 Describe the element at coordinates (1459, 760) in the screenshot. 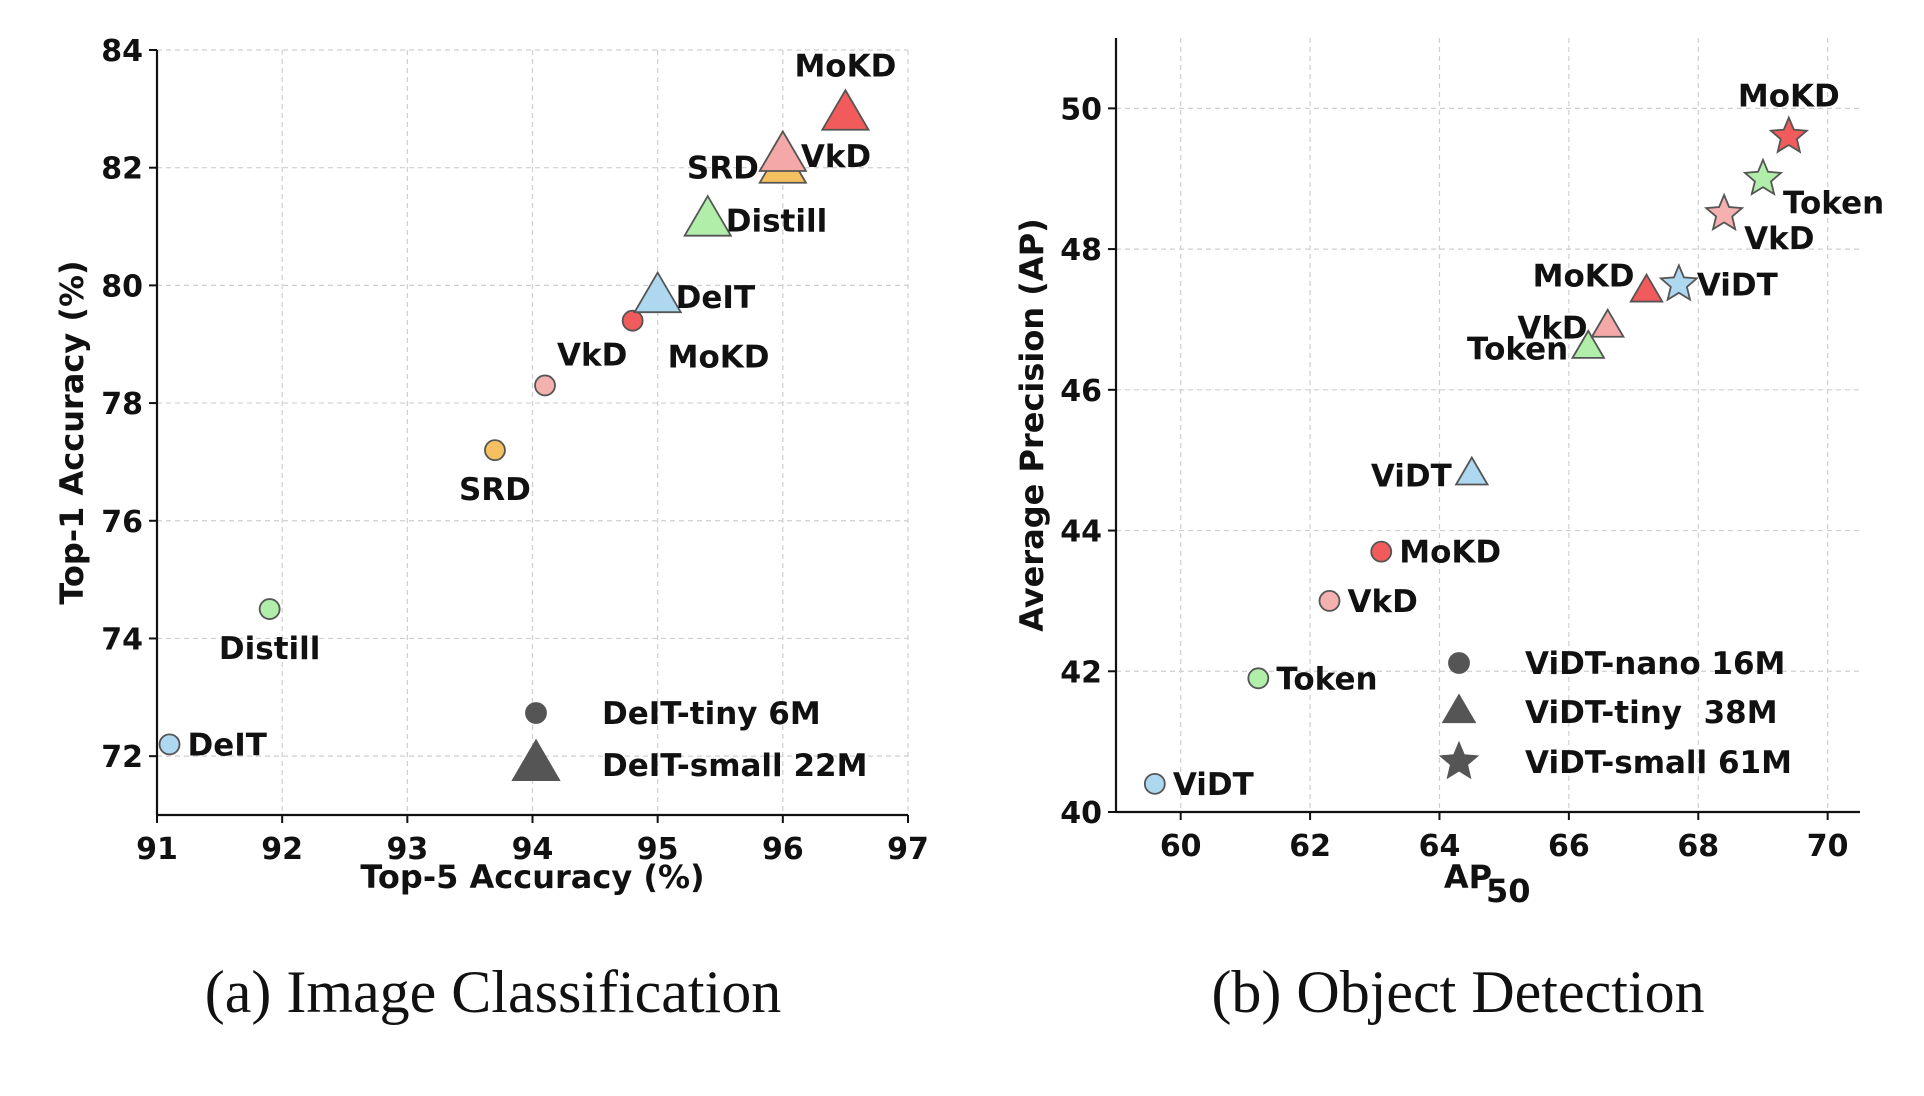

I see `legend-star-icon` at that location.